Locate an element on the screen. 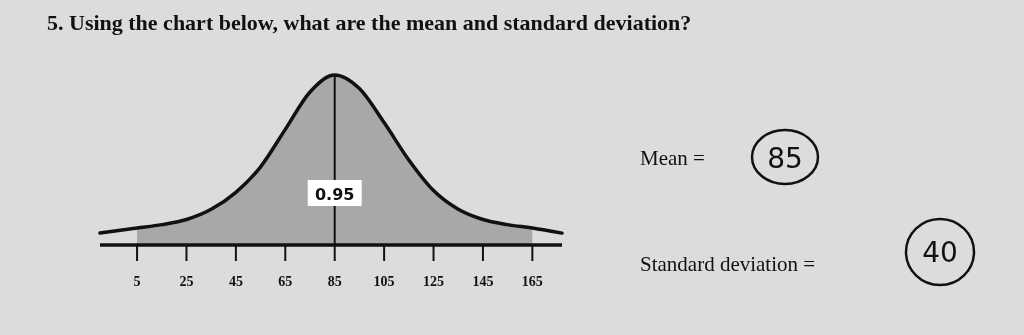 This screenshot has width=1024, height=335. x-tick-label: 145 is located at coordinates (483, 281).